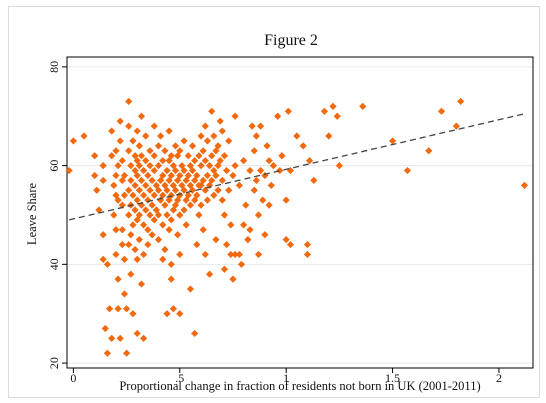 The image size is (546, 403). What do you see at coordinates (286, 378) in the screenshot?
I see `x-tick-label: 1` at bounding box center [286, 378].